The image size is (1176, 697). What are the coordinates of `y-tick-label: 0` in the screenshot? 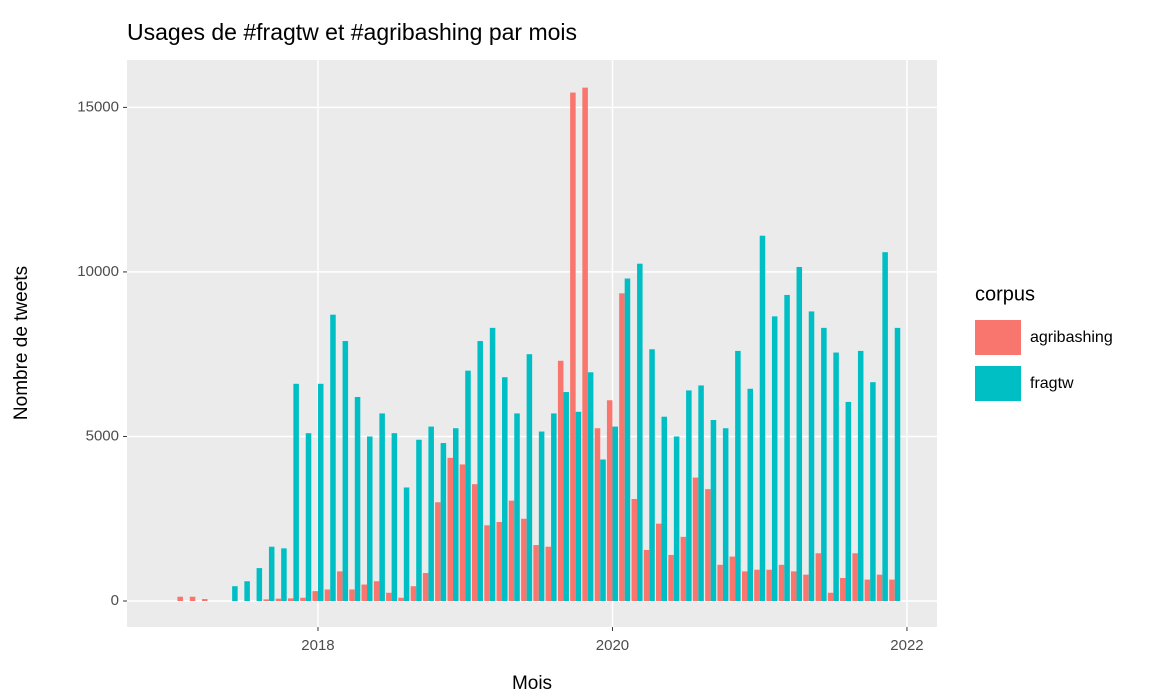 It's located at (115, 600).